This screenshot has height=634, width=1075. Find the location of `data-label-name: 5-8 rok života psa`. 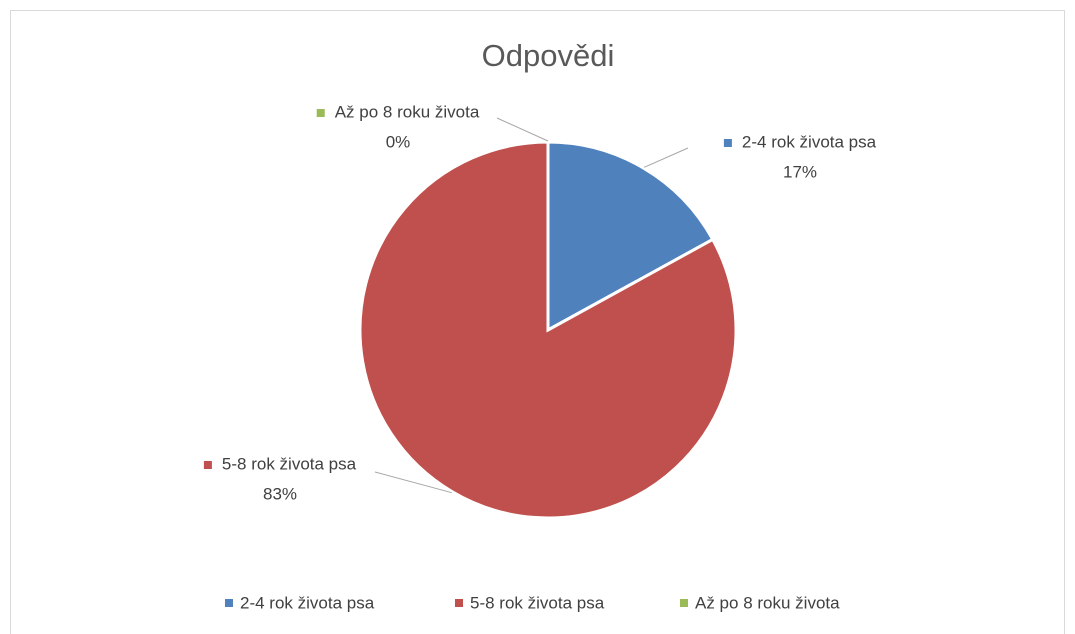

data-label-name: 5-8 rok života psa is located at coordinates (289, 463).